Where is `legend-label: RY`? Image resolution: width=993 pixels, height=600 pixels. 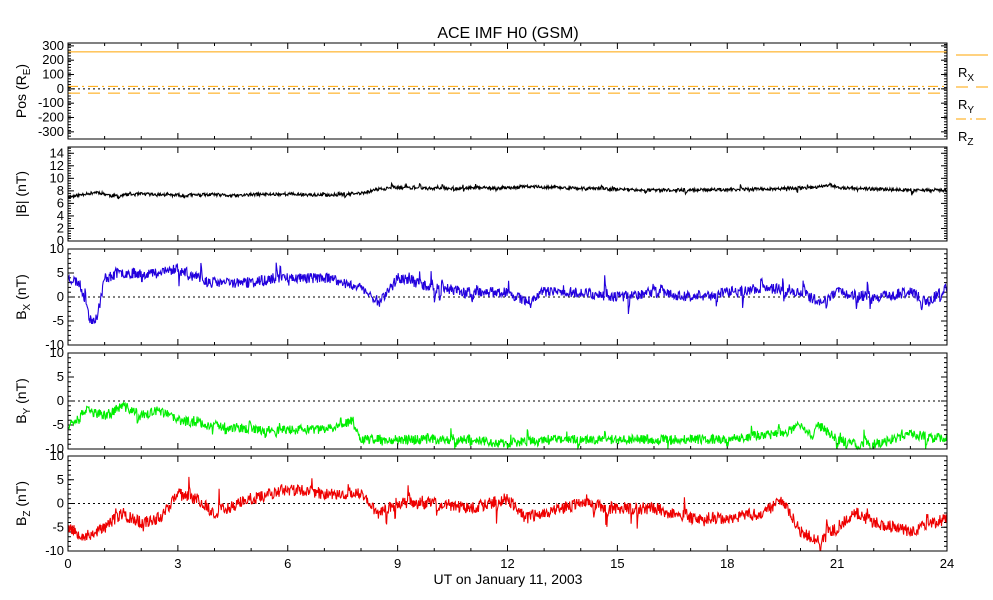
legend-label: RY is located at coordinates (966, 106).